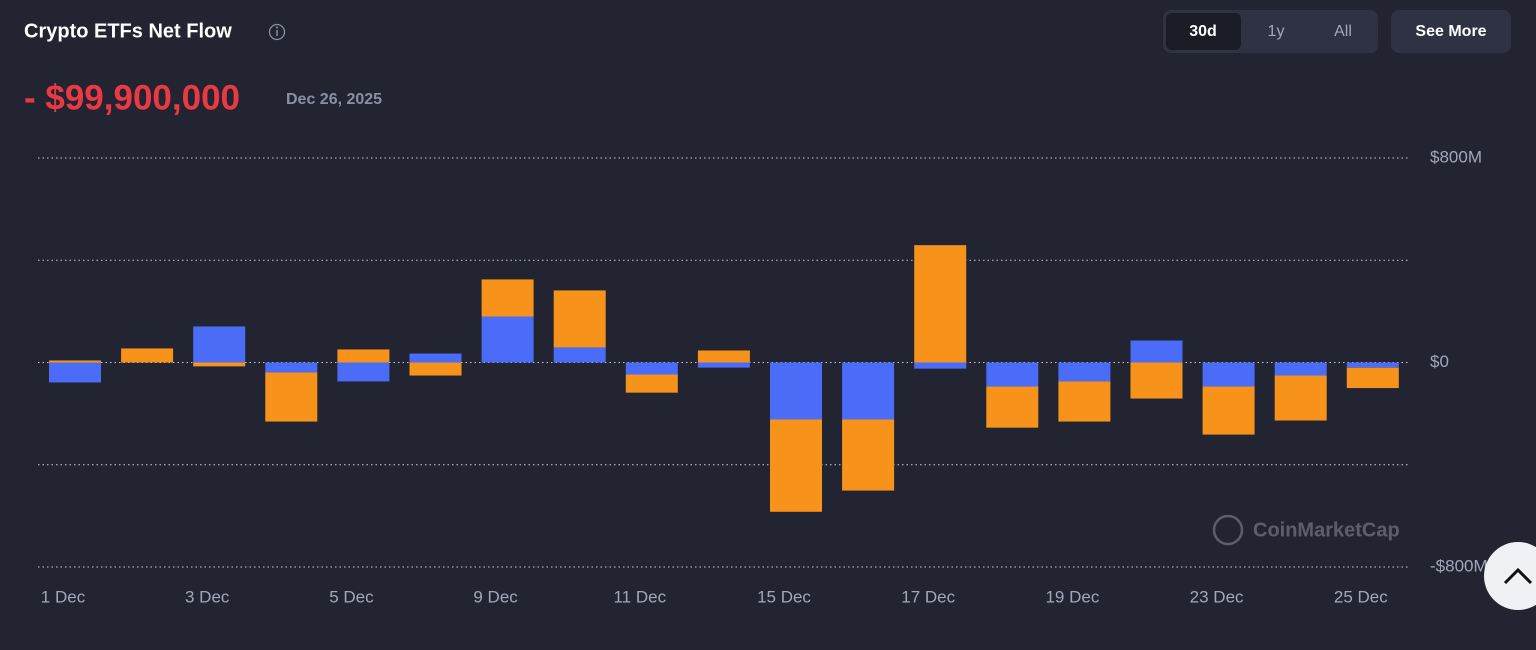  What do you see at coordinates (639, 596) in the screenshot?
I see `x-tick-label: 11 Dec` at bounding box center [639, 596].